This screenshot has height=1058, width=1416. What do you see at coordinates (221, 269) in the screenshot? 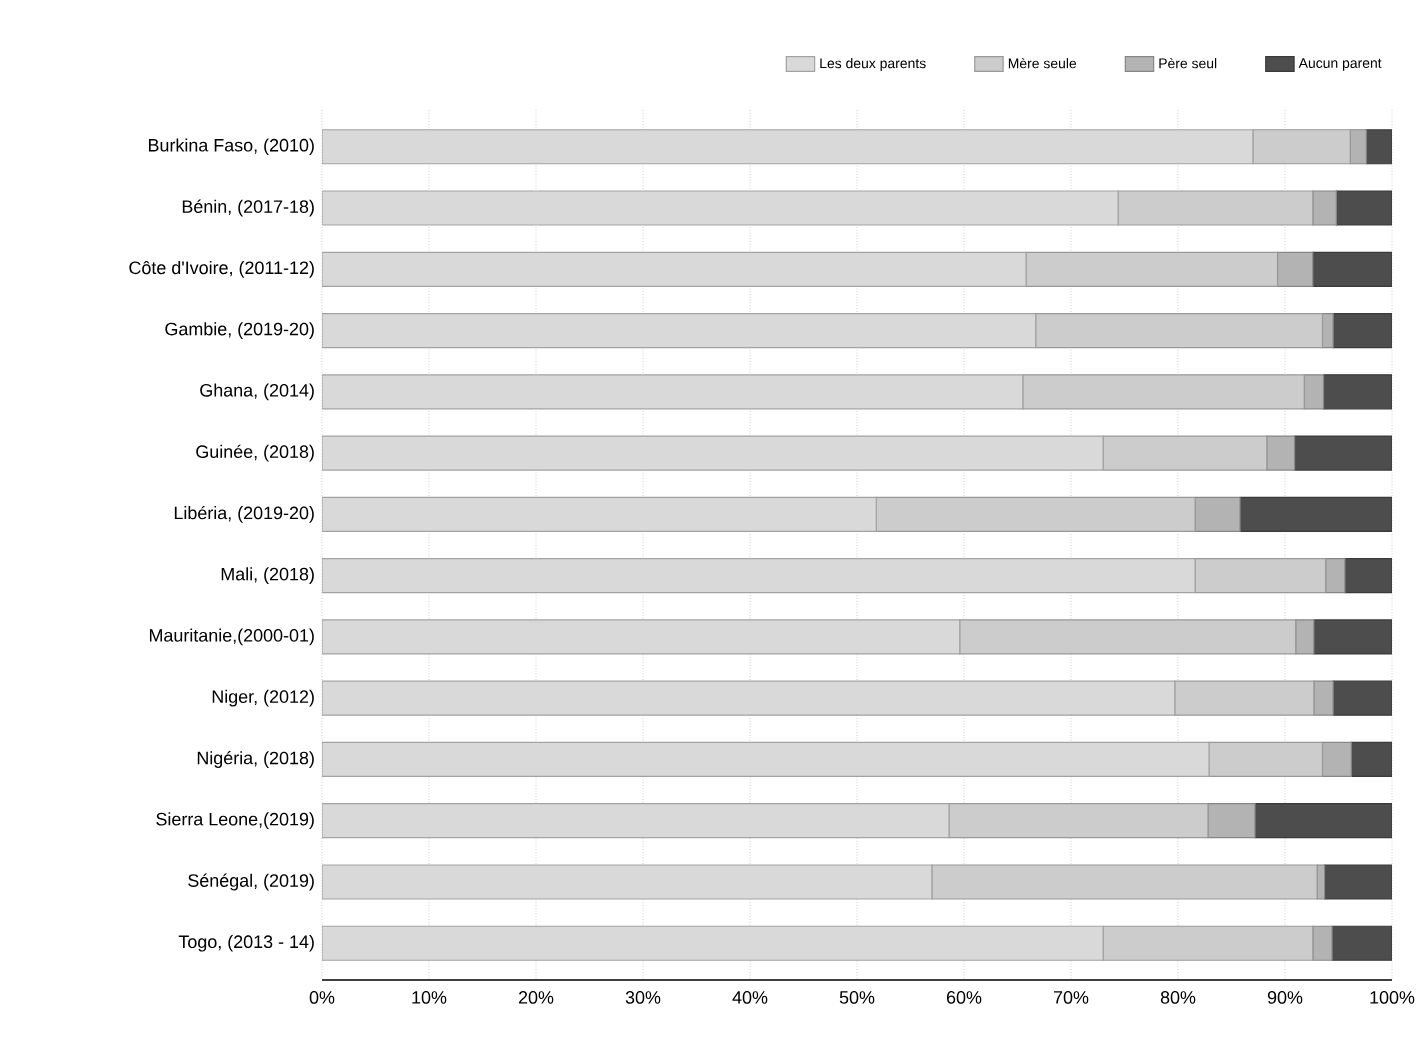
I see `y-tick-label: Côte d'Ivoire, (2011-12)` at bounding box center [221, 269].